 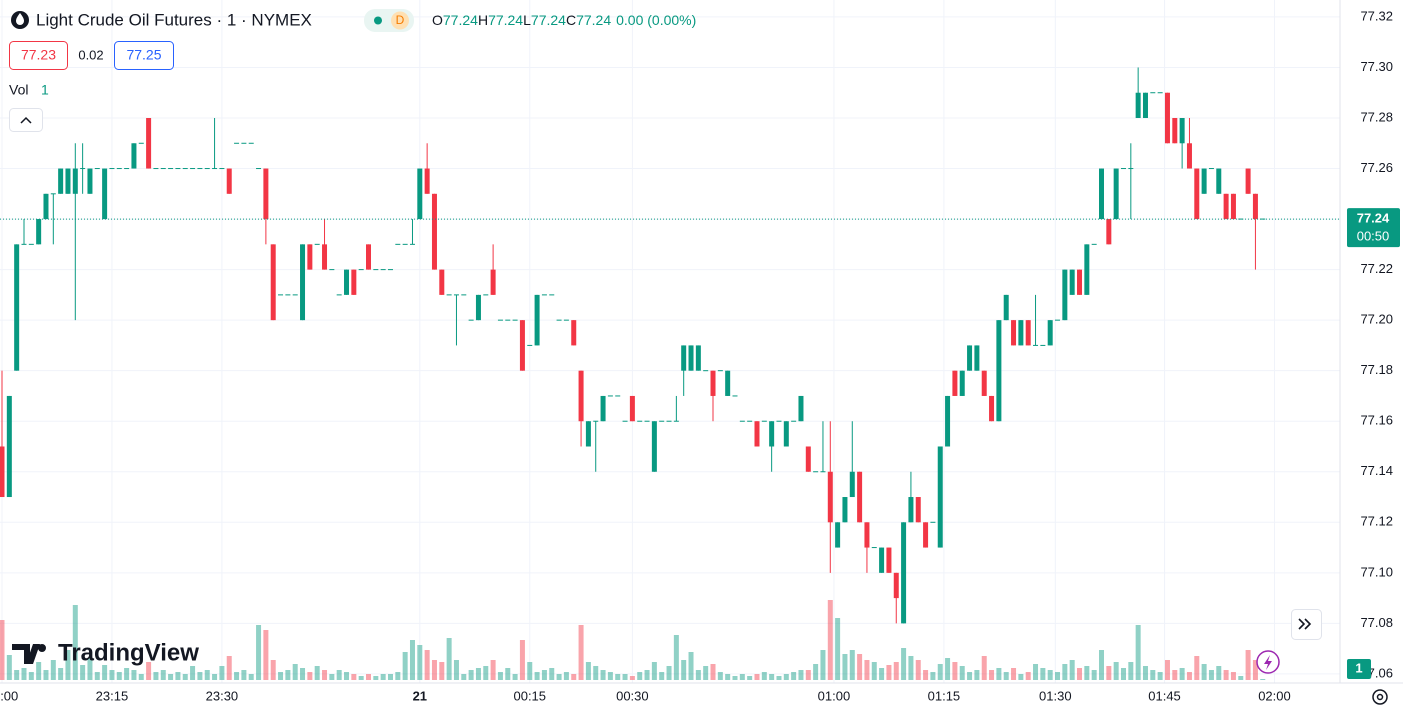 What do you see at coordinates (1055, 695) in the screenshot?
I see `x-tick-label: 01:30` at bounding box center [1055, 695].